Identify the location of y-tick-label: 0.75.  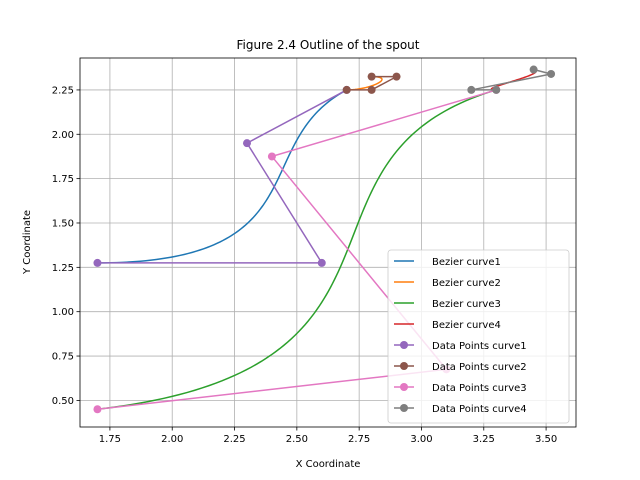
(63, 357).